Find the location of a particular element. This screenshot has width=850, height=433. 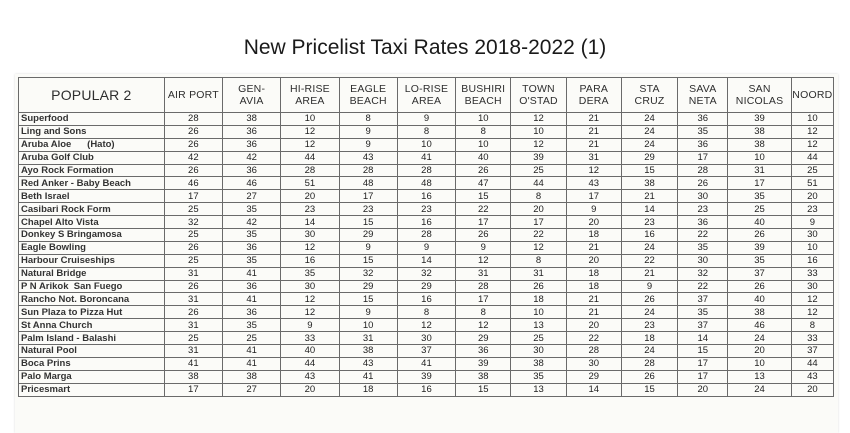

location-cell: Chapel Alto Vista is located at coordinates (91, 222).